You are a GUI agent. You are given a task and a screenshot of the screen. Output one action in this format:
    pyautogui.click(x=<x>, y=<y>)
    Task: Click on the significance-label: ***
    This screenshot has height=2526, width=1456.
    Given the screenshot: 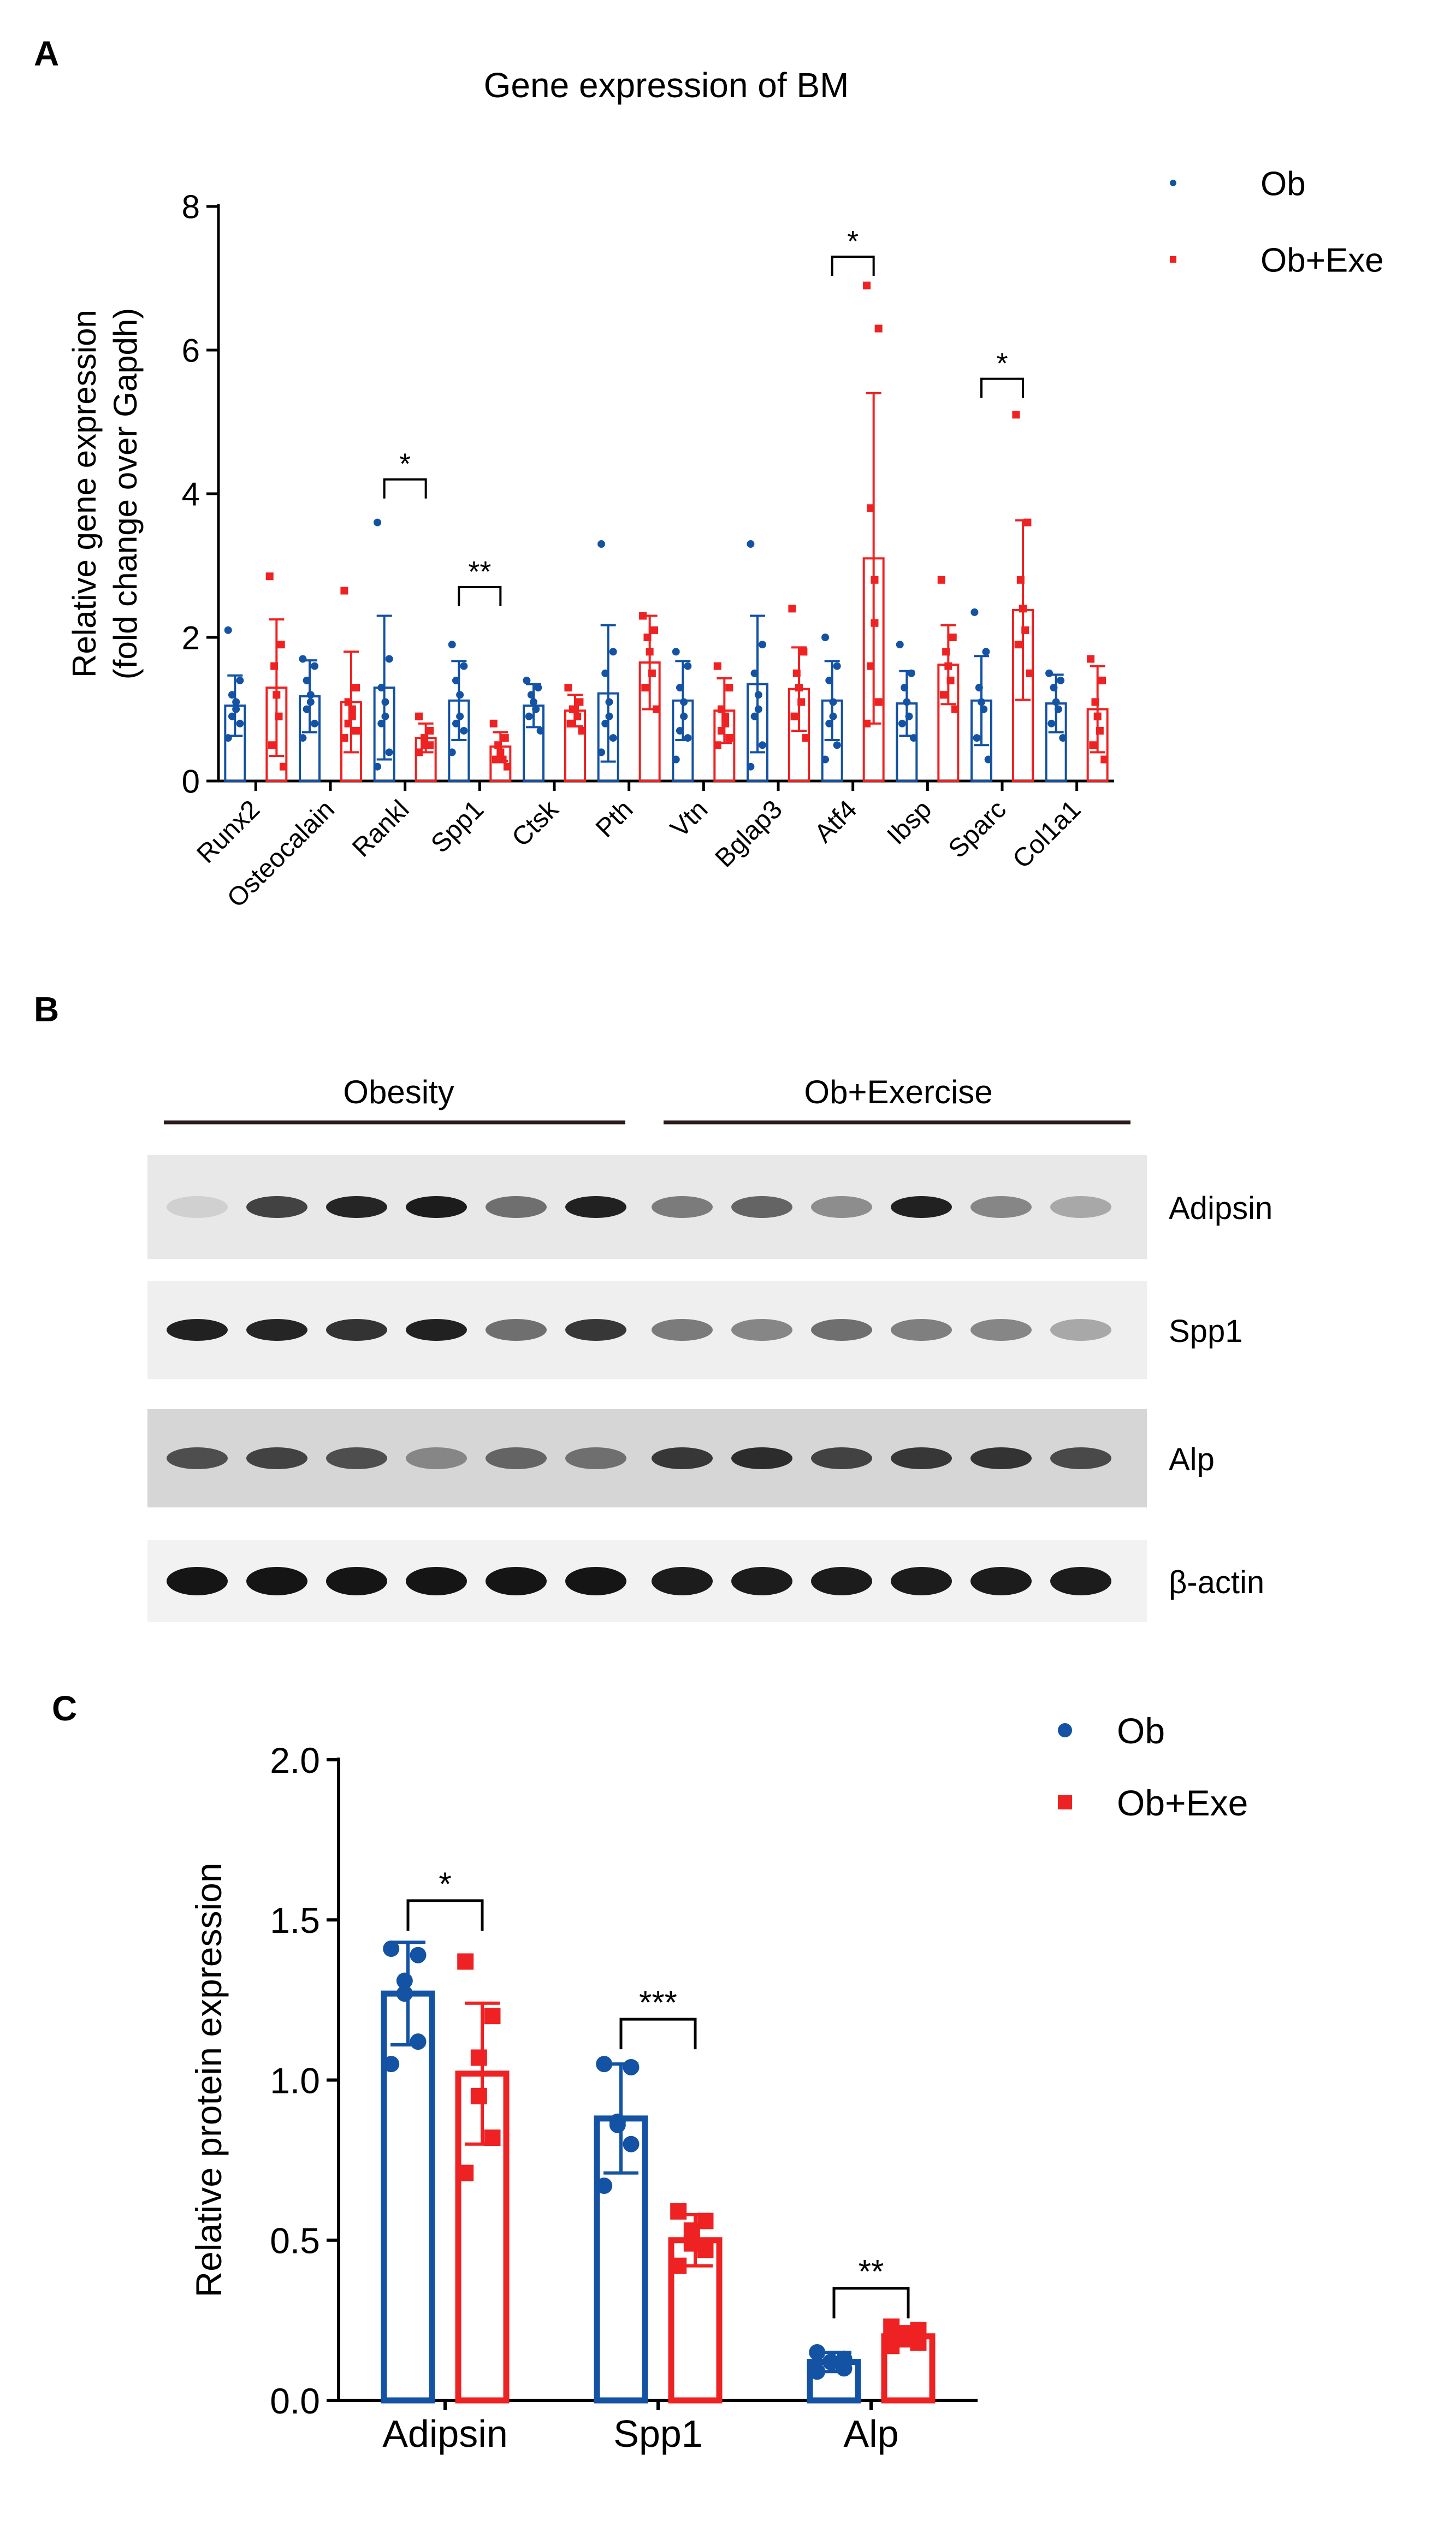 What is the action you would take?
    pyautogui.click(x=658, y=2002)
    